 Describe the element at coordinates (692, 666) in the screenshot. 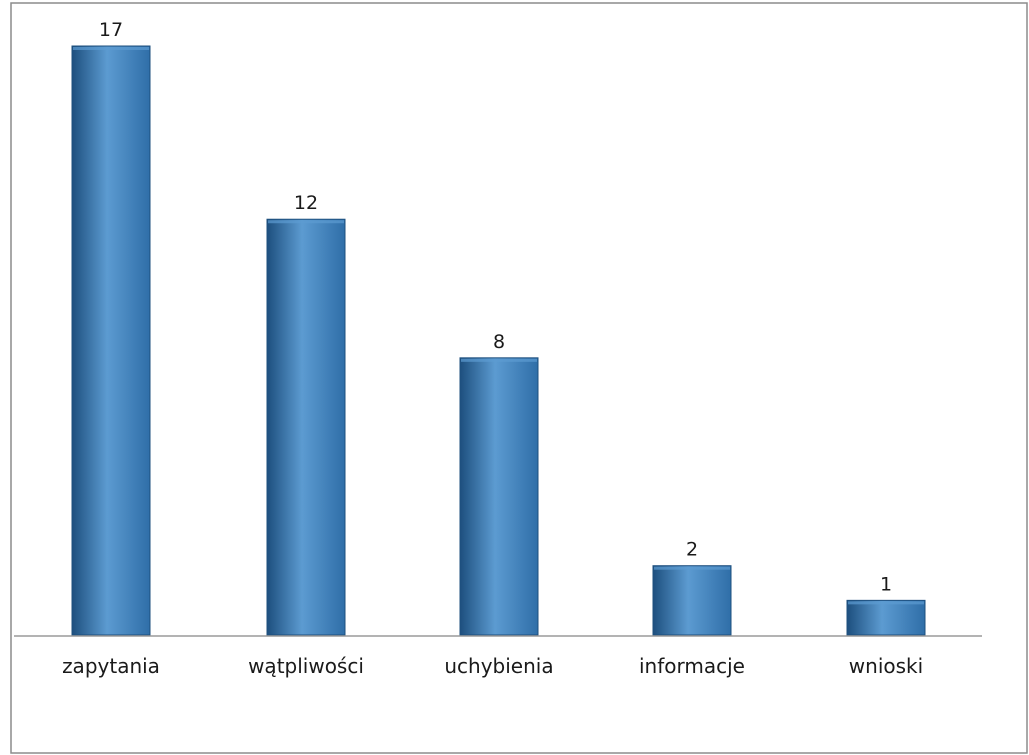

I see `x-tick-label-informacje: informacje` at that location.